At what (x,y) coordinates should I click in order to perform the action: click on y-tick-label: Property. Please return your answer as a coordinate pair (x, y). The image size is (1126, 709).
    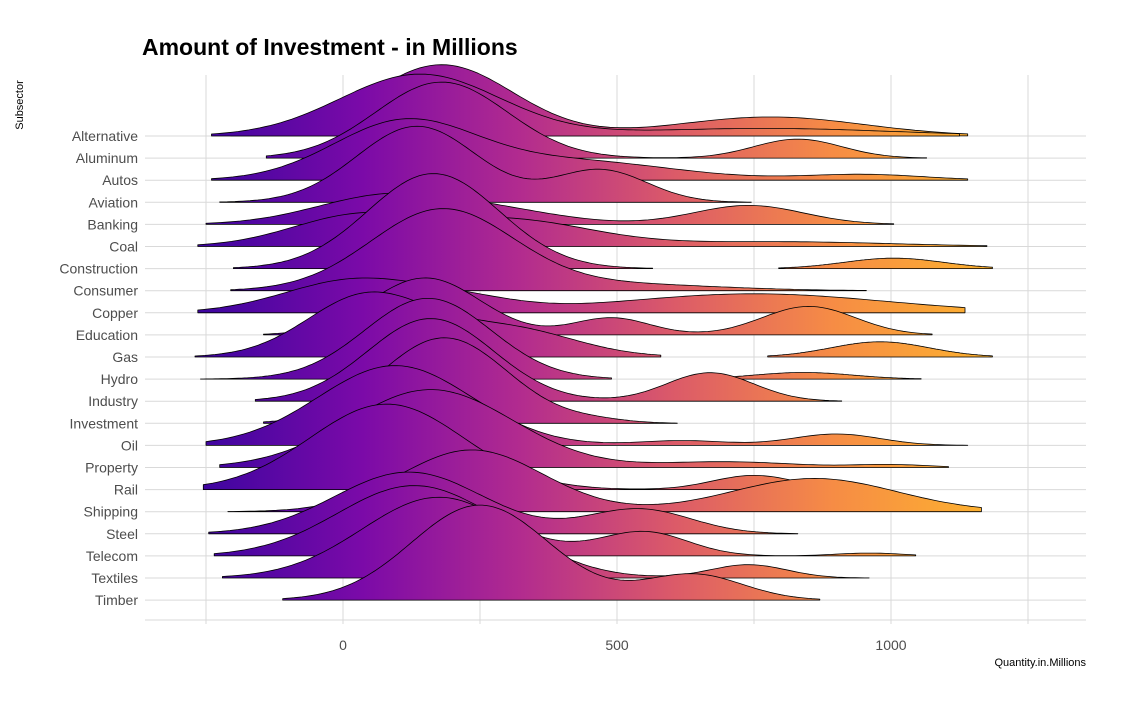
    Looking at the image, I should click on (111, 468).